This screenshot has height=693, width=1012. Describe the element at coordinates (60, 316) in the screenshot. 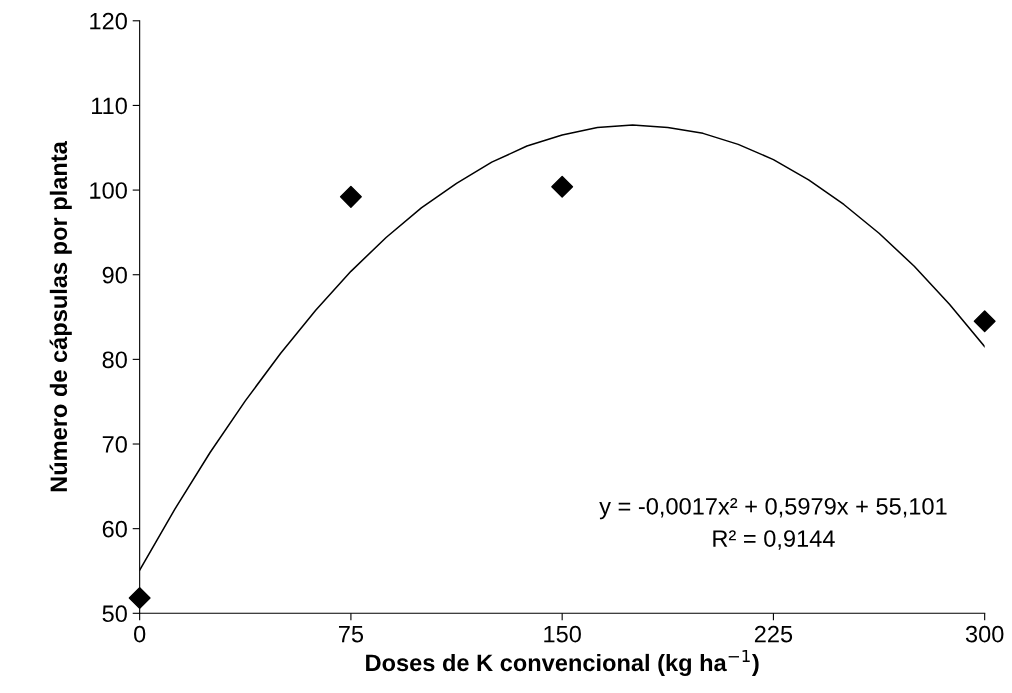

I see `y-axis-title: Número de cápsulas por planta` at that location.